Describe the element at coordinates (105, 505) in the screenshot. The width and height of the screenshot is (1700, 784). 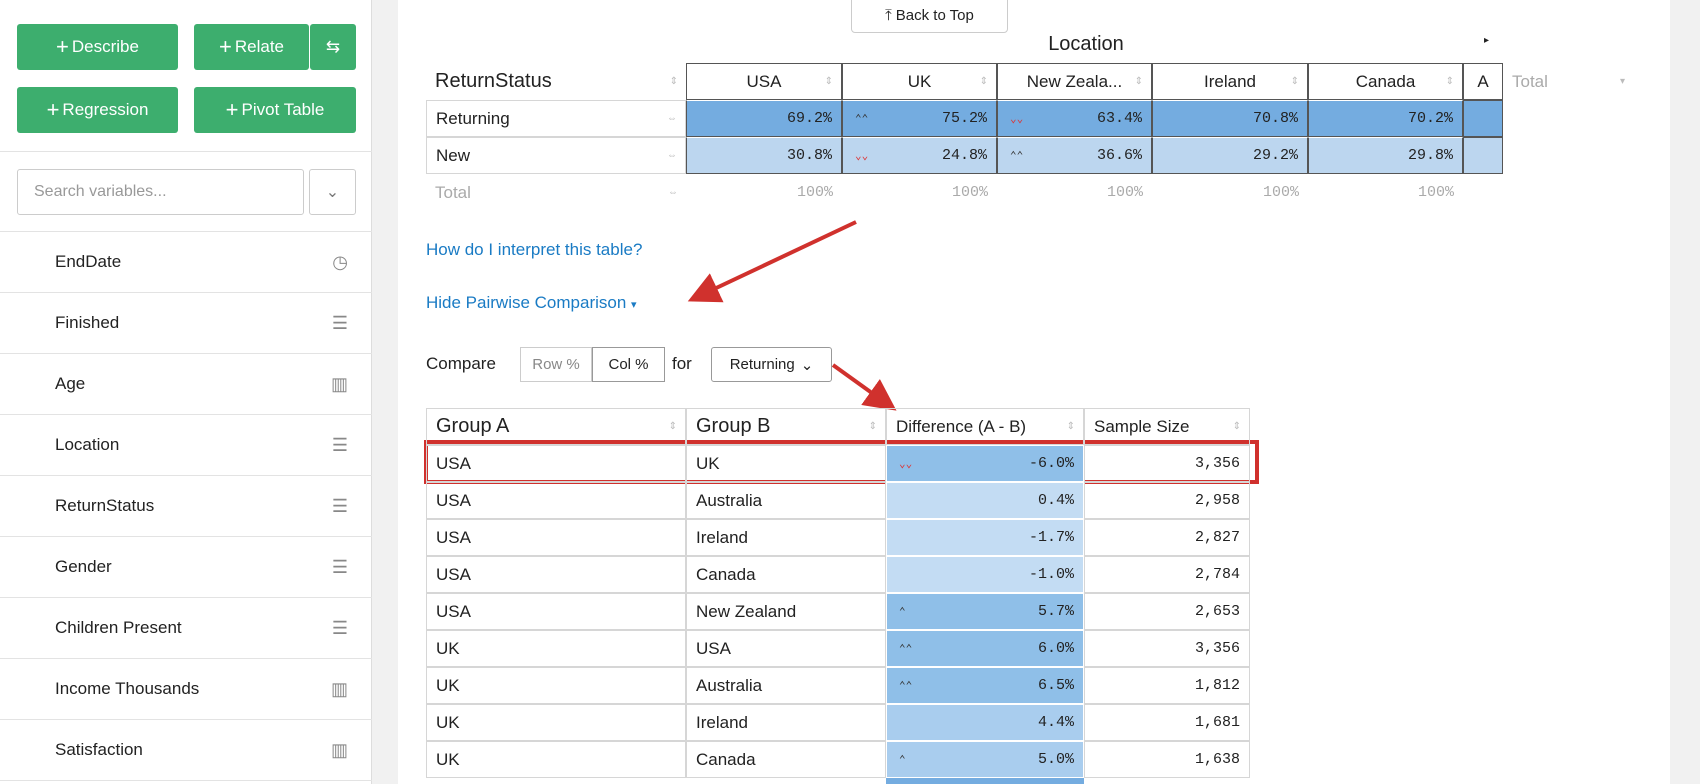
I see `label: ReturnStatus` at that location.